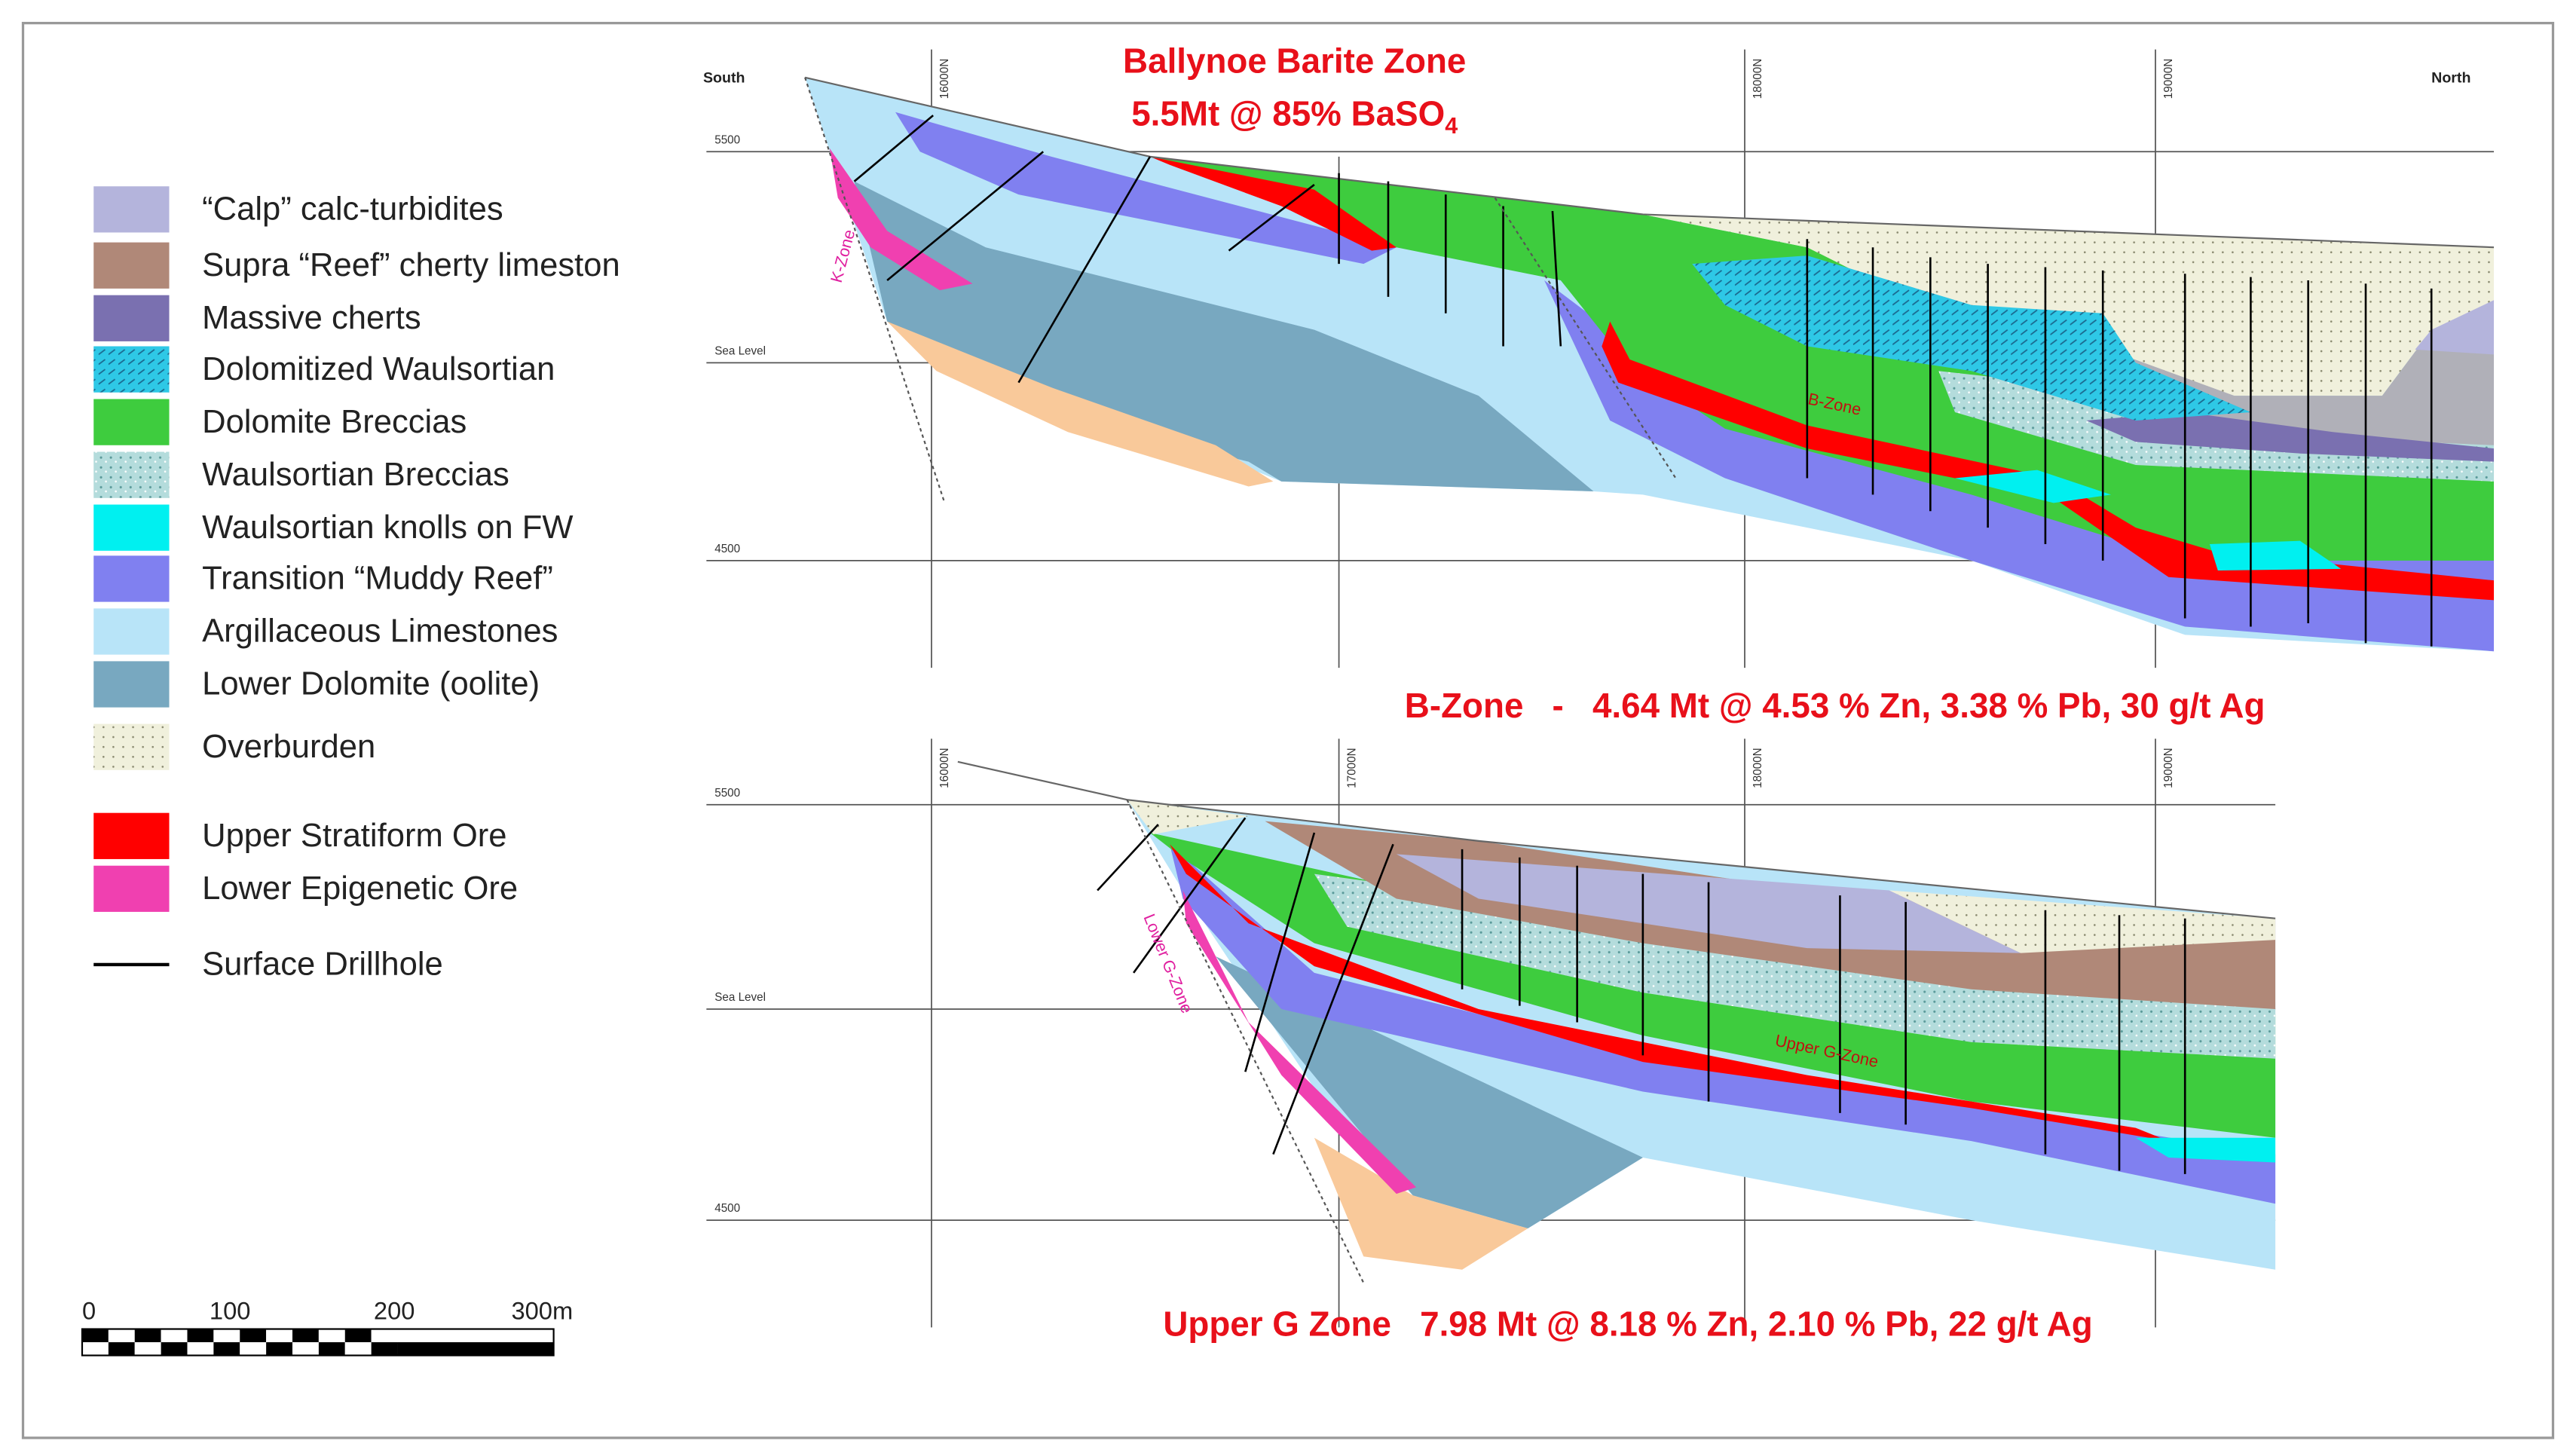 The image size is (2576, 1456). Describe the element at coordinates (542, 1310) in the screenshot. I see `scale-label: 300m` at that location.